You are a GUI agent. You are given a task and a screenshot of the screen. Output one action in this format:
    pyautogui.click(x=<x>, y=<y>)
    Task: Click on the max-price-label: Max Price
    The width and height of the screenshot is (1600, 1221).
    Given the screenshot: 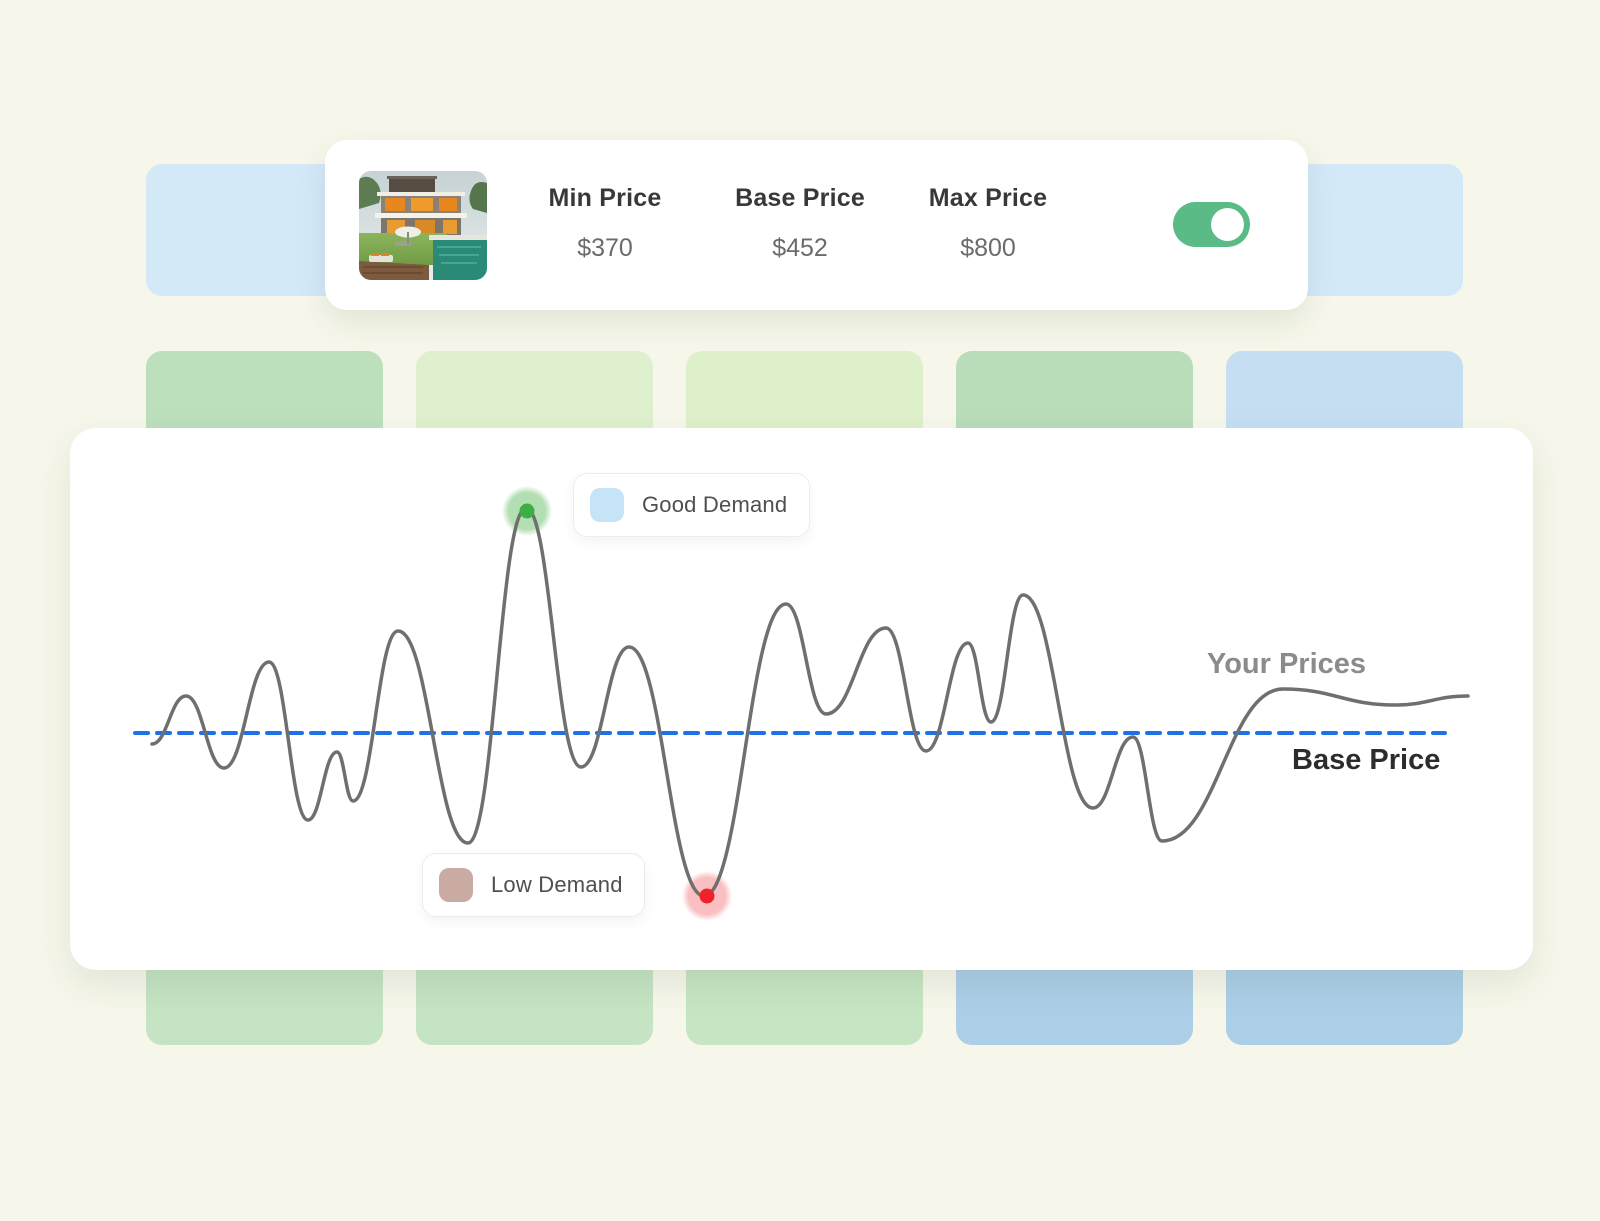 What is the action you would take?
    pyautogui.click(x=988, y=198)
    